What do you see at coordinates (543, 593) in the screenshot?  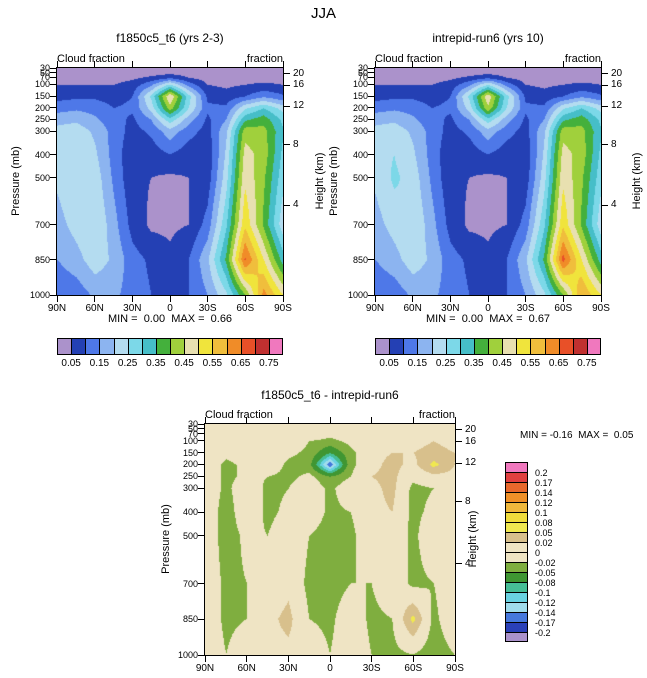 I see `diff-colorbar-tick-label: -0.1` at bounding box center [543, 593].